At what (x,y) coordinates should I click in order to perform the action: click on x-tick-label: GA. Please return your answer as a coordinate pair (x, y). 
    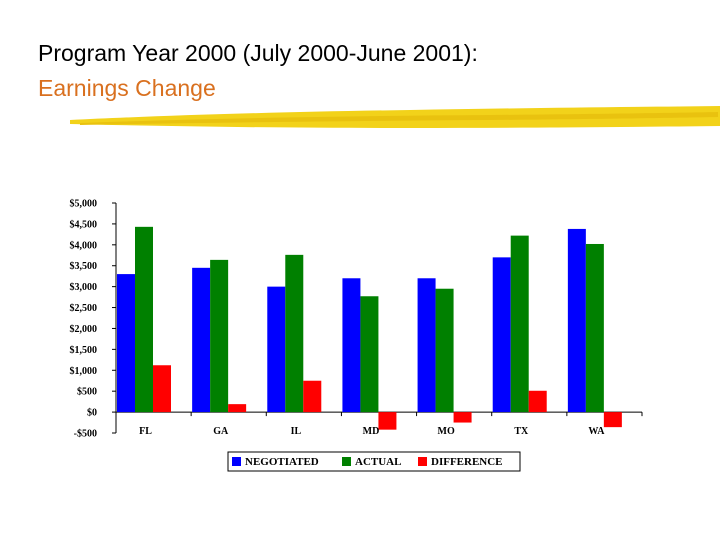
    Looking at the image, I should click on (221, 431).